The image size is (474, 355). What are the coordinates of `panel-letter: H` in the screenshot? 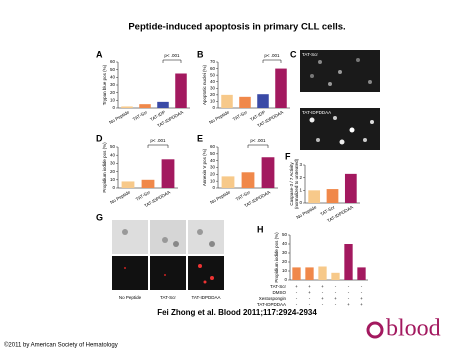 It's located at (260, 229).